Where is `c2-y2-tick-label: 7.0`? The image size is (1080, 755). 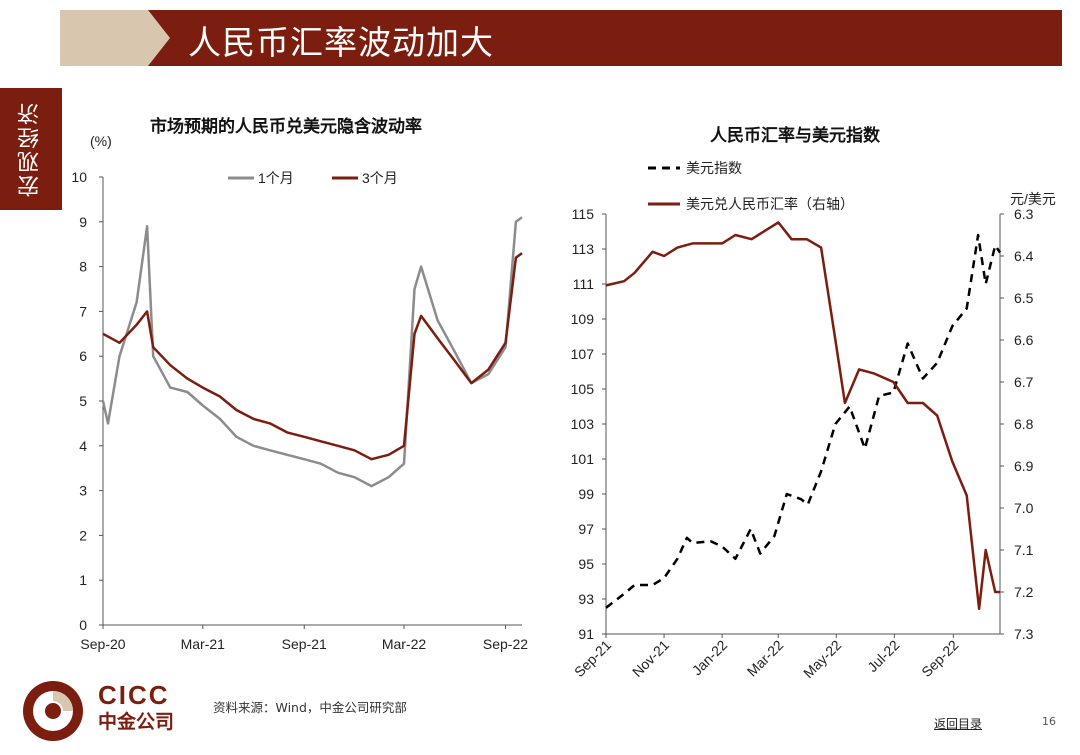 c2-y2-tick-label: 7.0 is located at coordinates (1024, 508).